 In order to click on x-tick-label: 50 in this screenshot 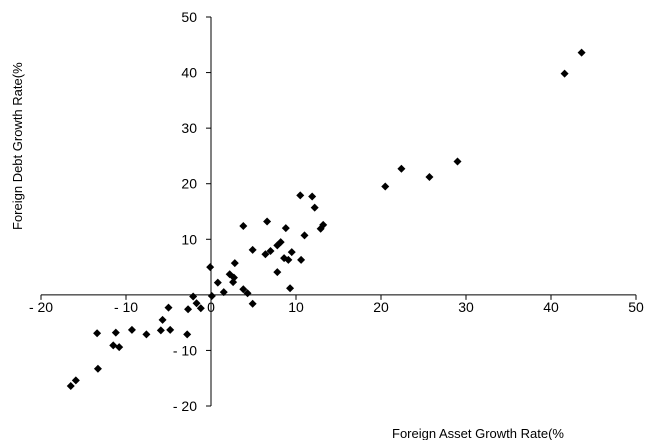, I will do `click(636, 307)`.